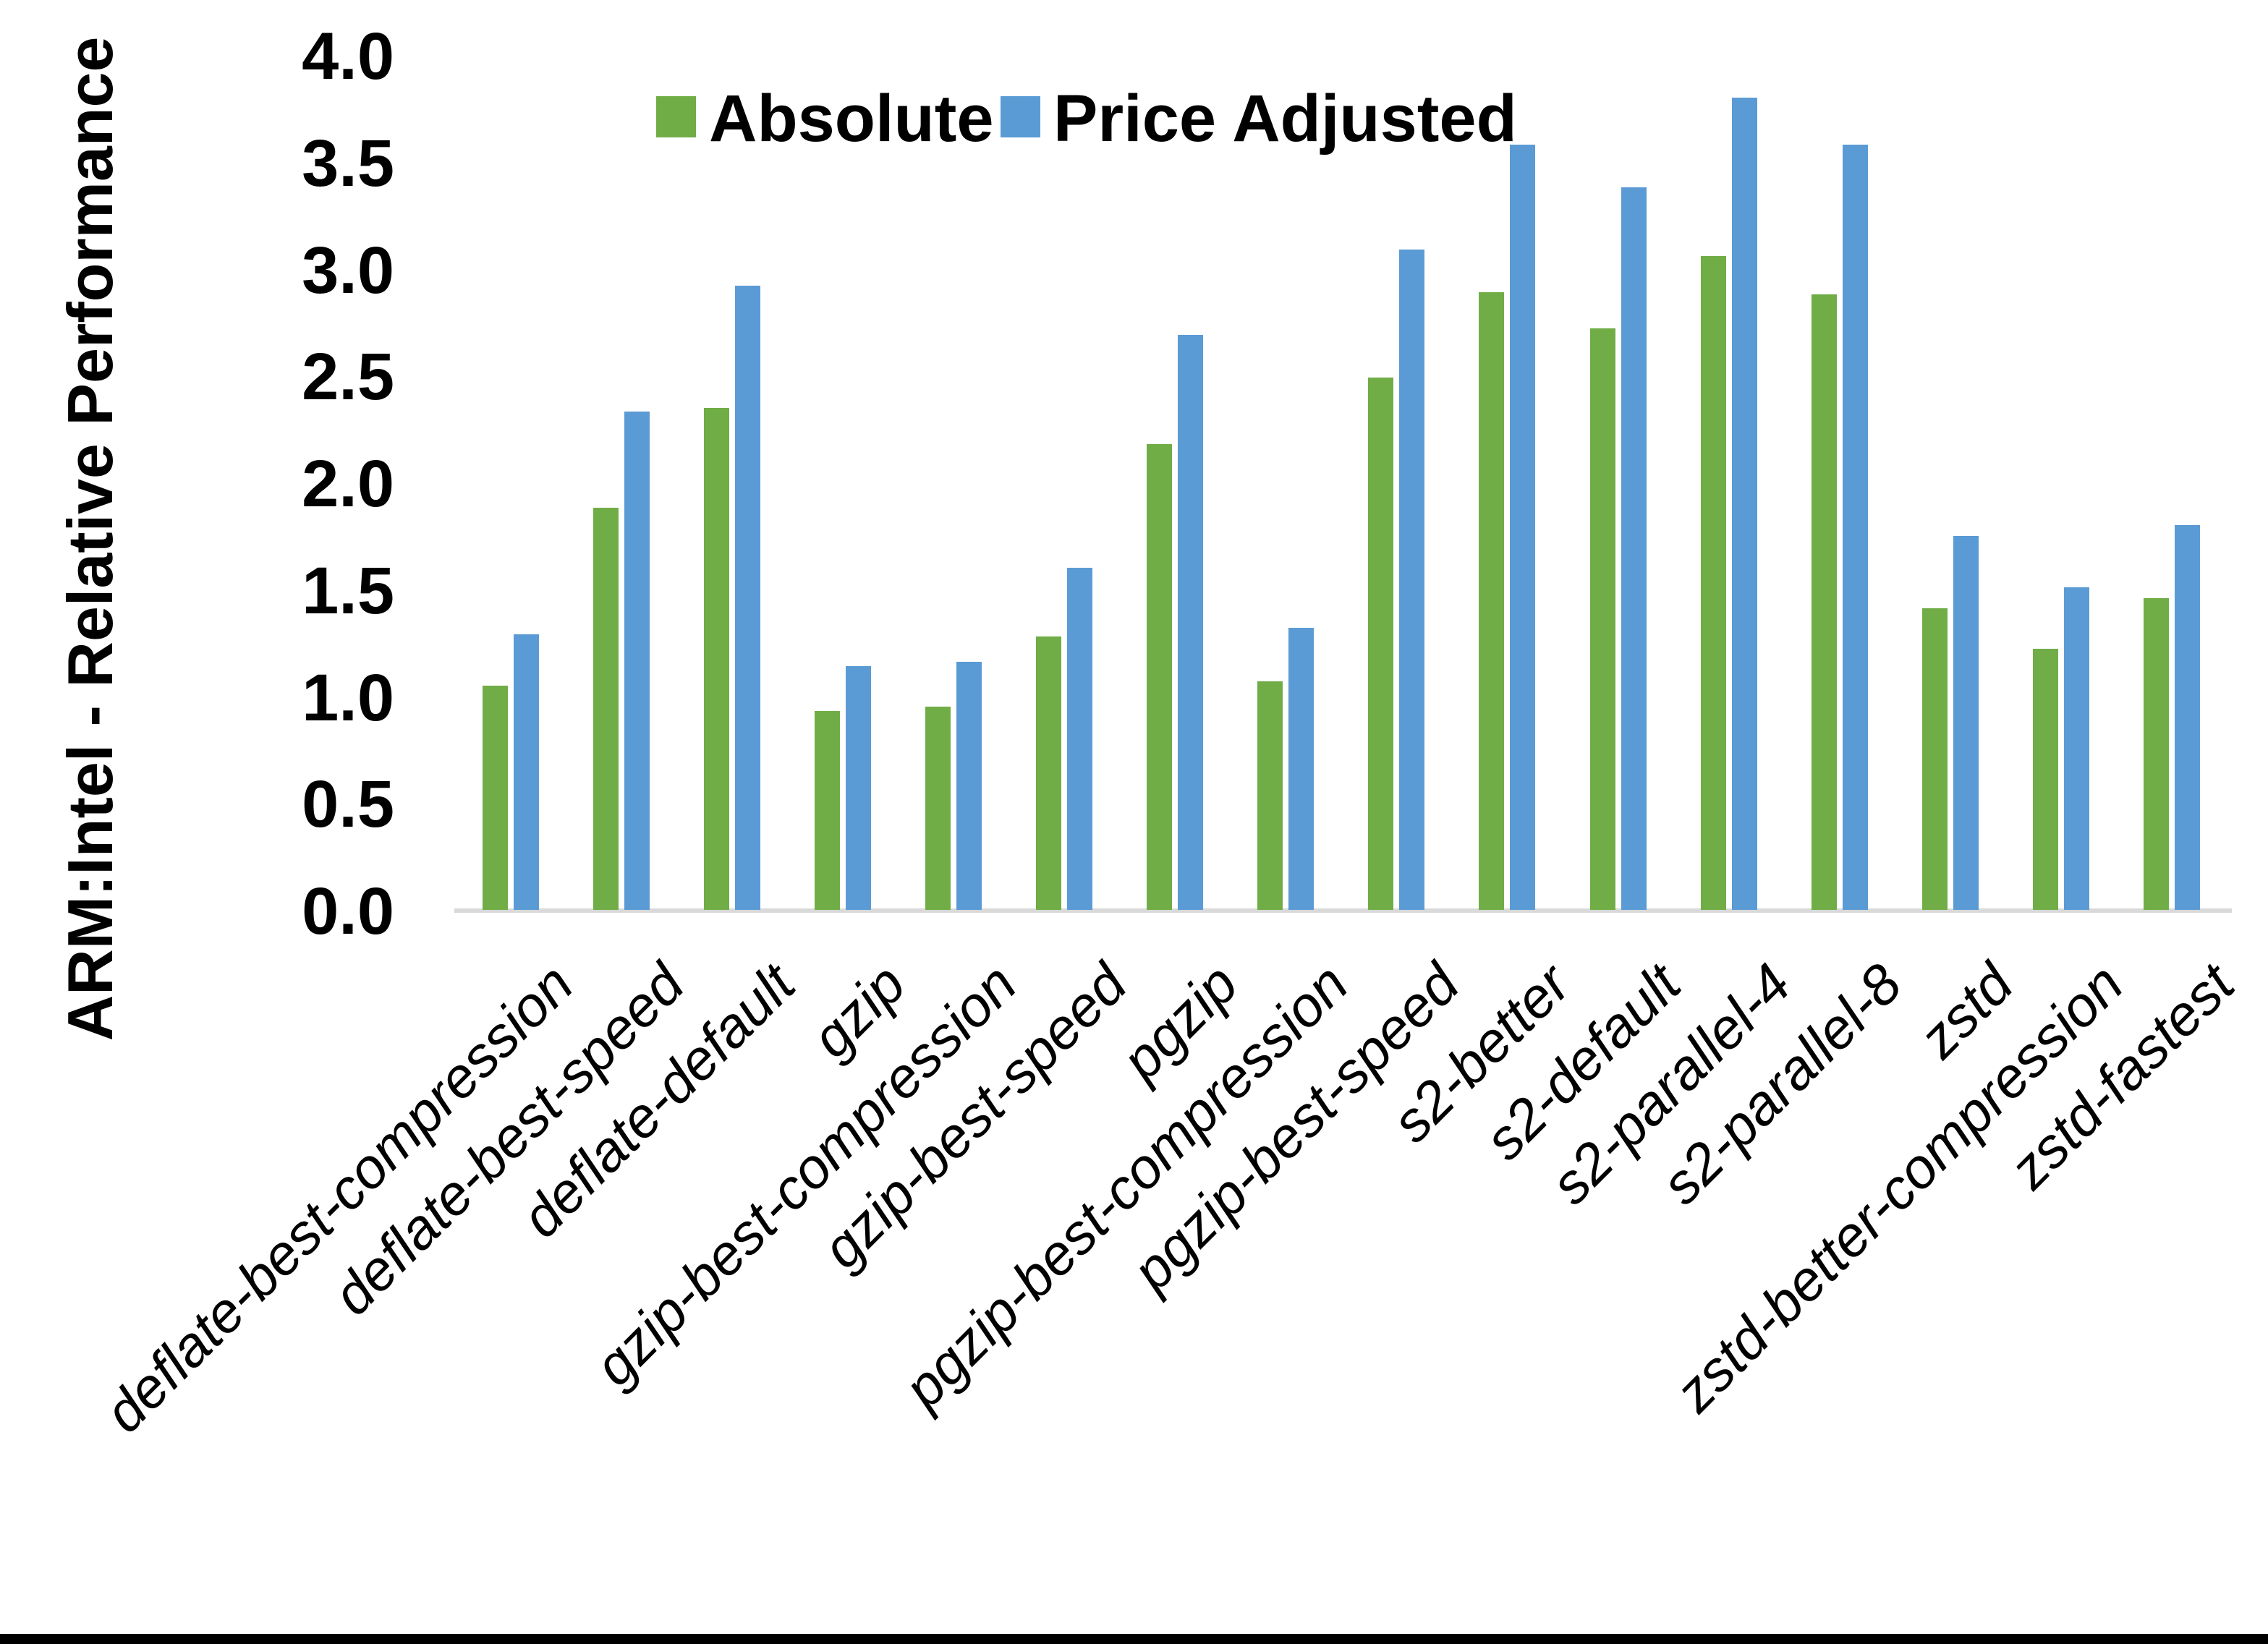 This screenshot has width=2268, height=1644. Describe the element at coordinates (852, 119) in the screenshot. I see `legend-label-absolute: Absolute` at that location.